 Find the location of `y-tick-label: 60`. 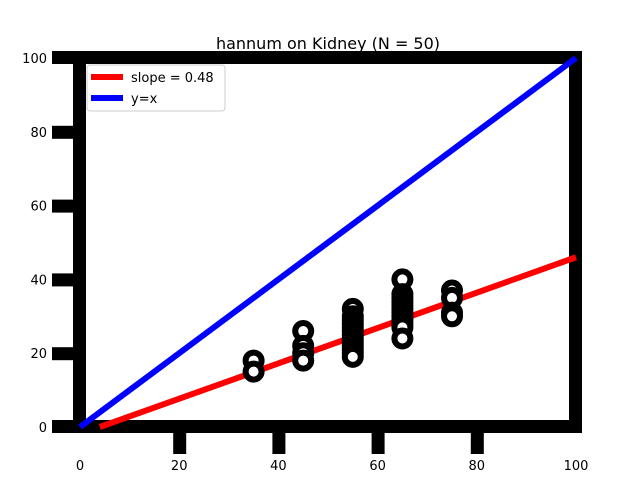

y-tick-label: 60 is located at coordinates (38, 207).